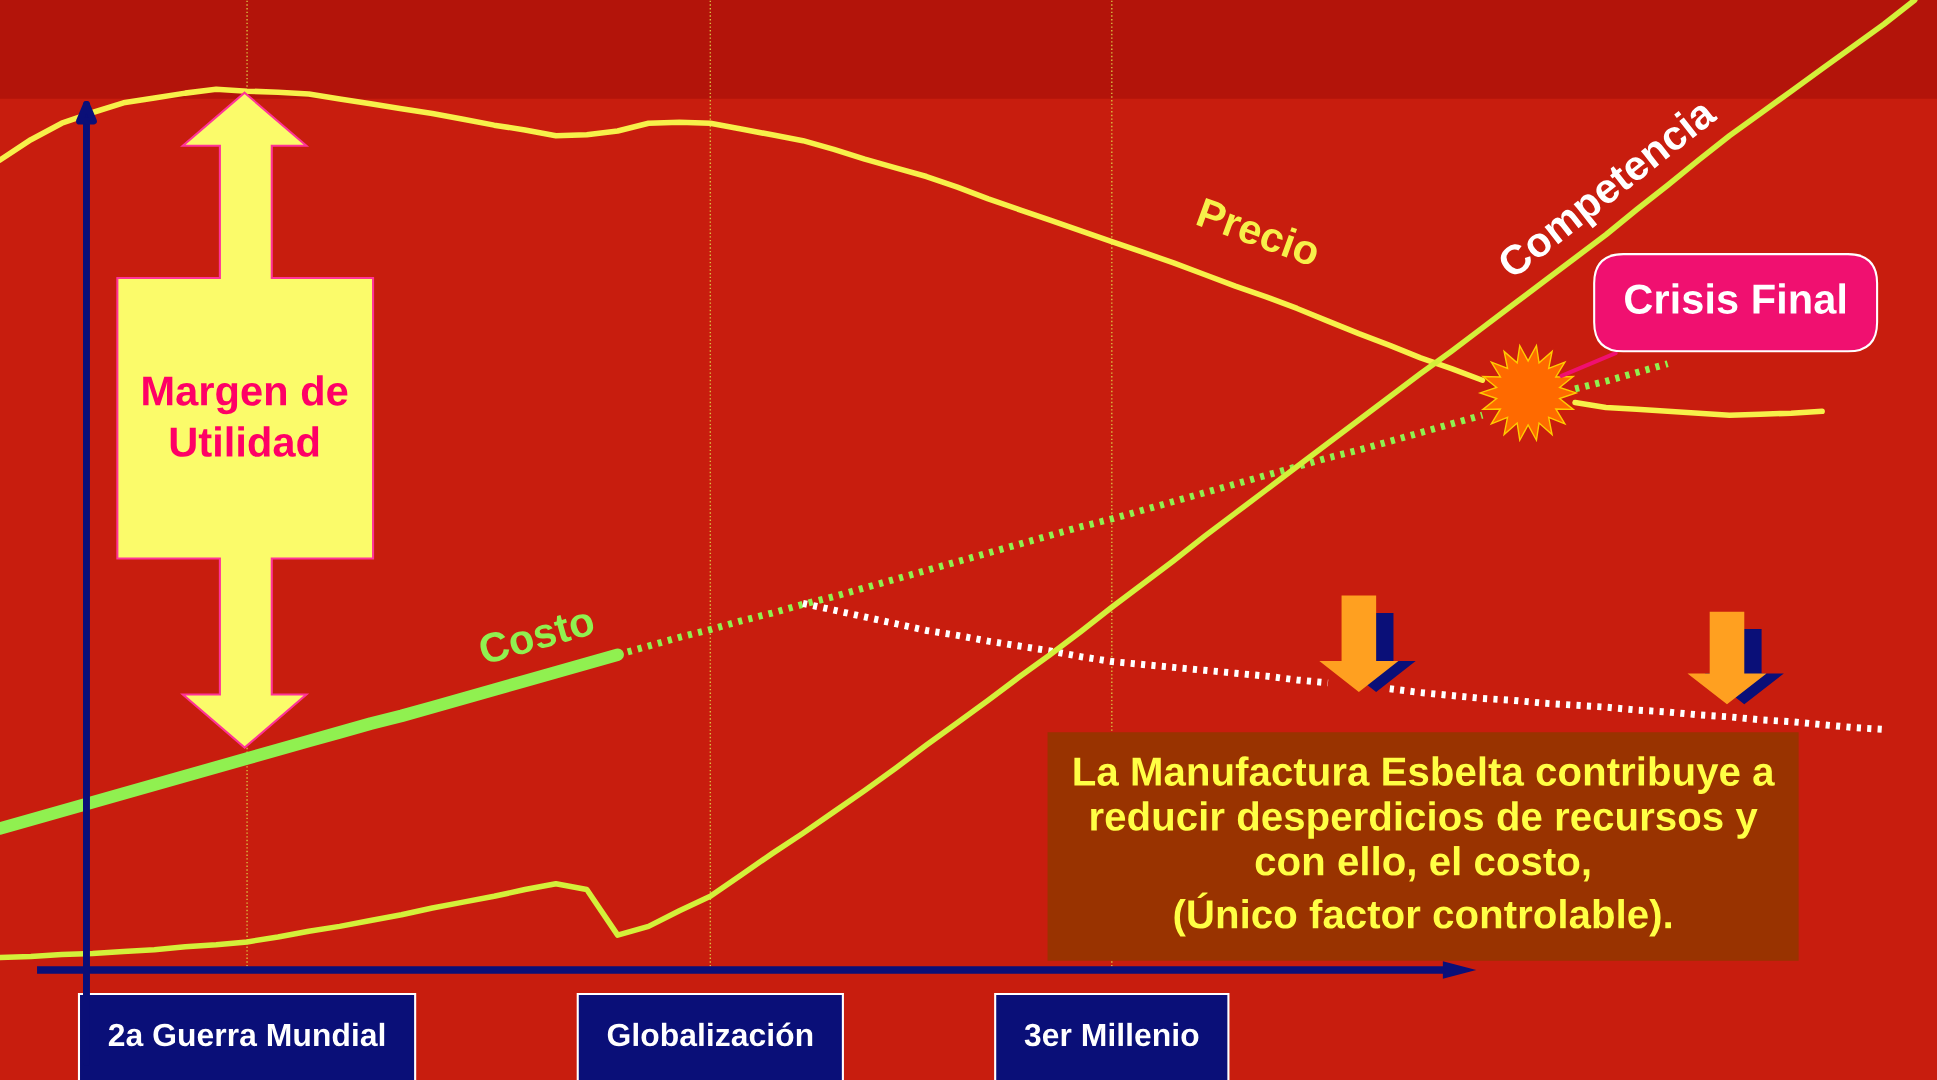 This screenshot has height=1080, width=1937. I want to click on x-tick-label: 3er Millenio, so click(1111, 1034).